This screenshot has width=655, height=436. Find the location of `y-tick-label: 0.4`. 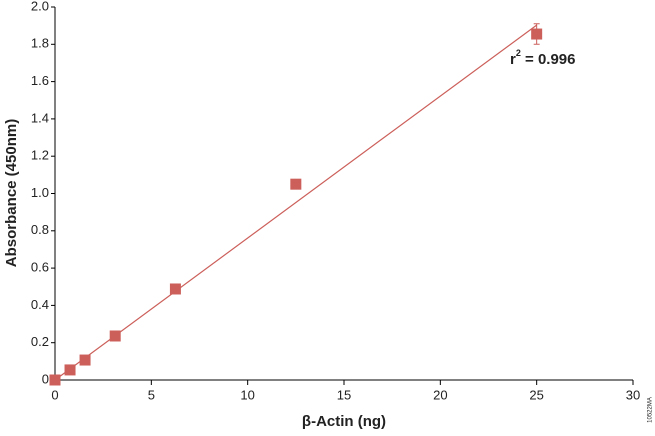

y-tick-label: 0.4 is located at coordinates (40, 304).